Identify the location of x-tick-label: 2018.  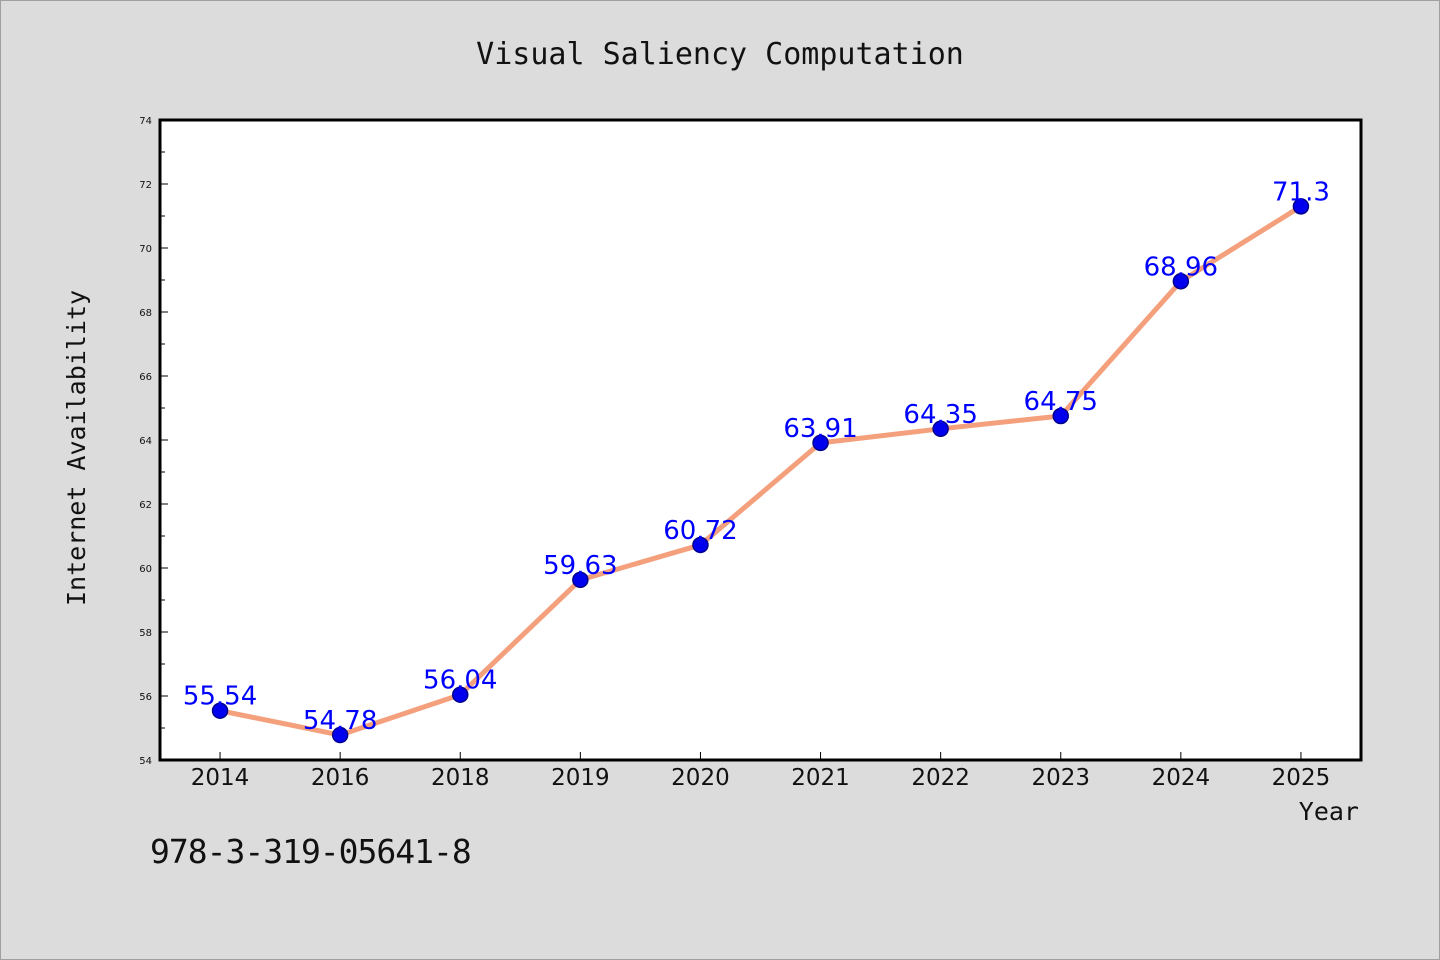
(460, 778).